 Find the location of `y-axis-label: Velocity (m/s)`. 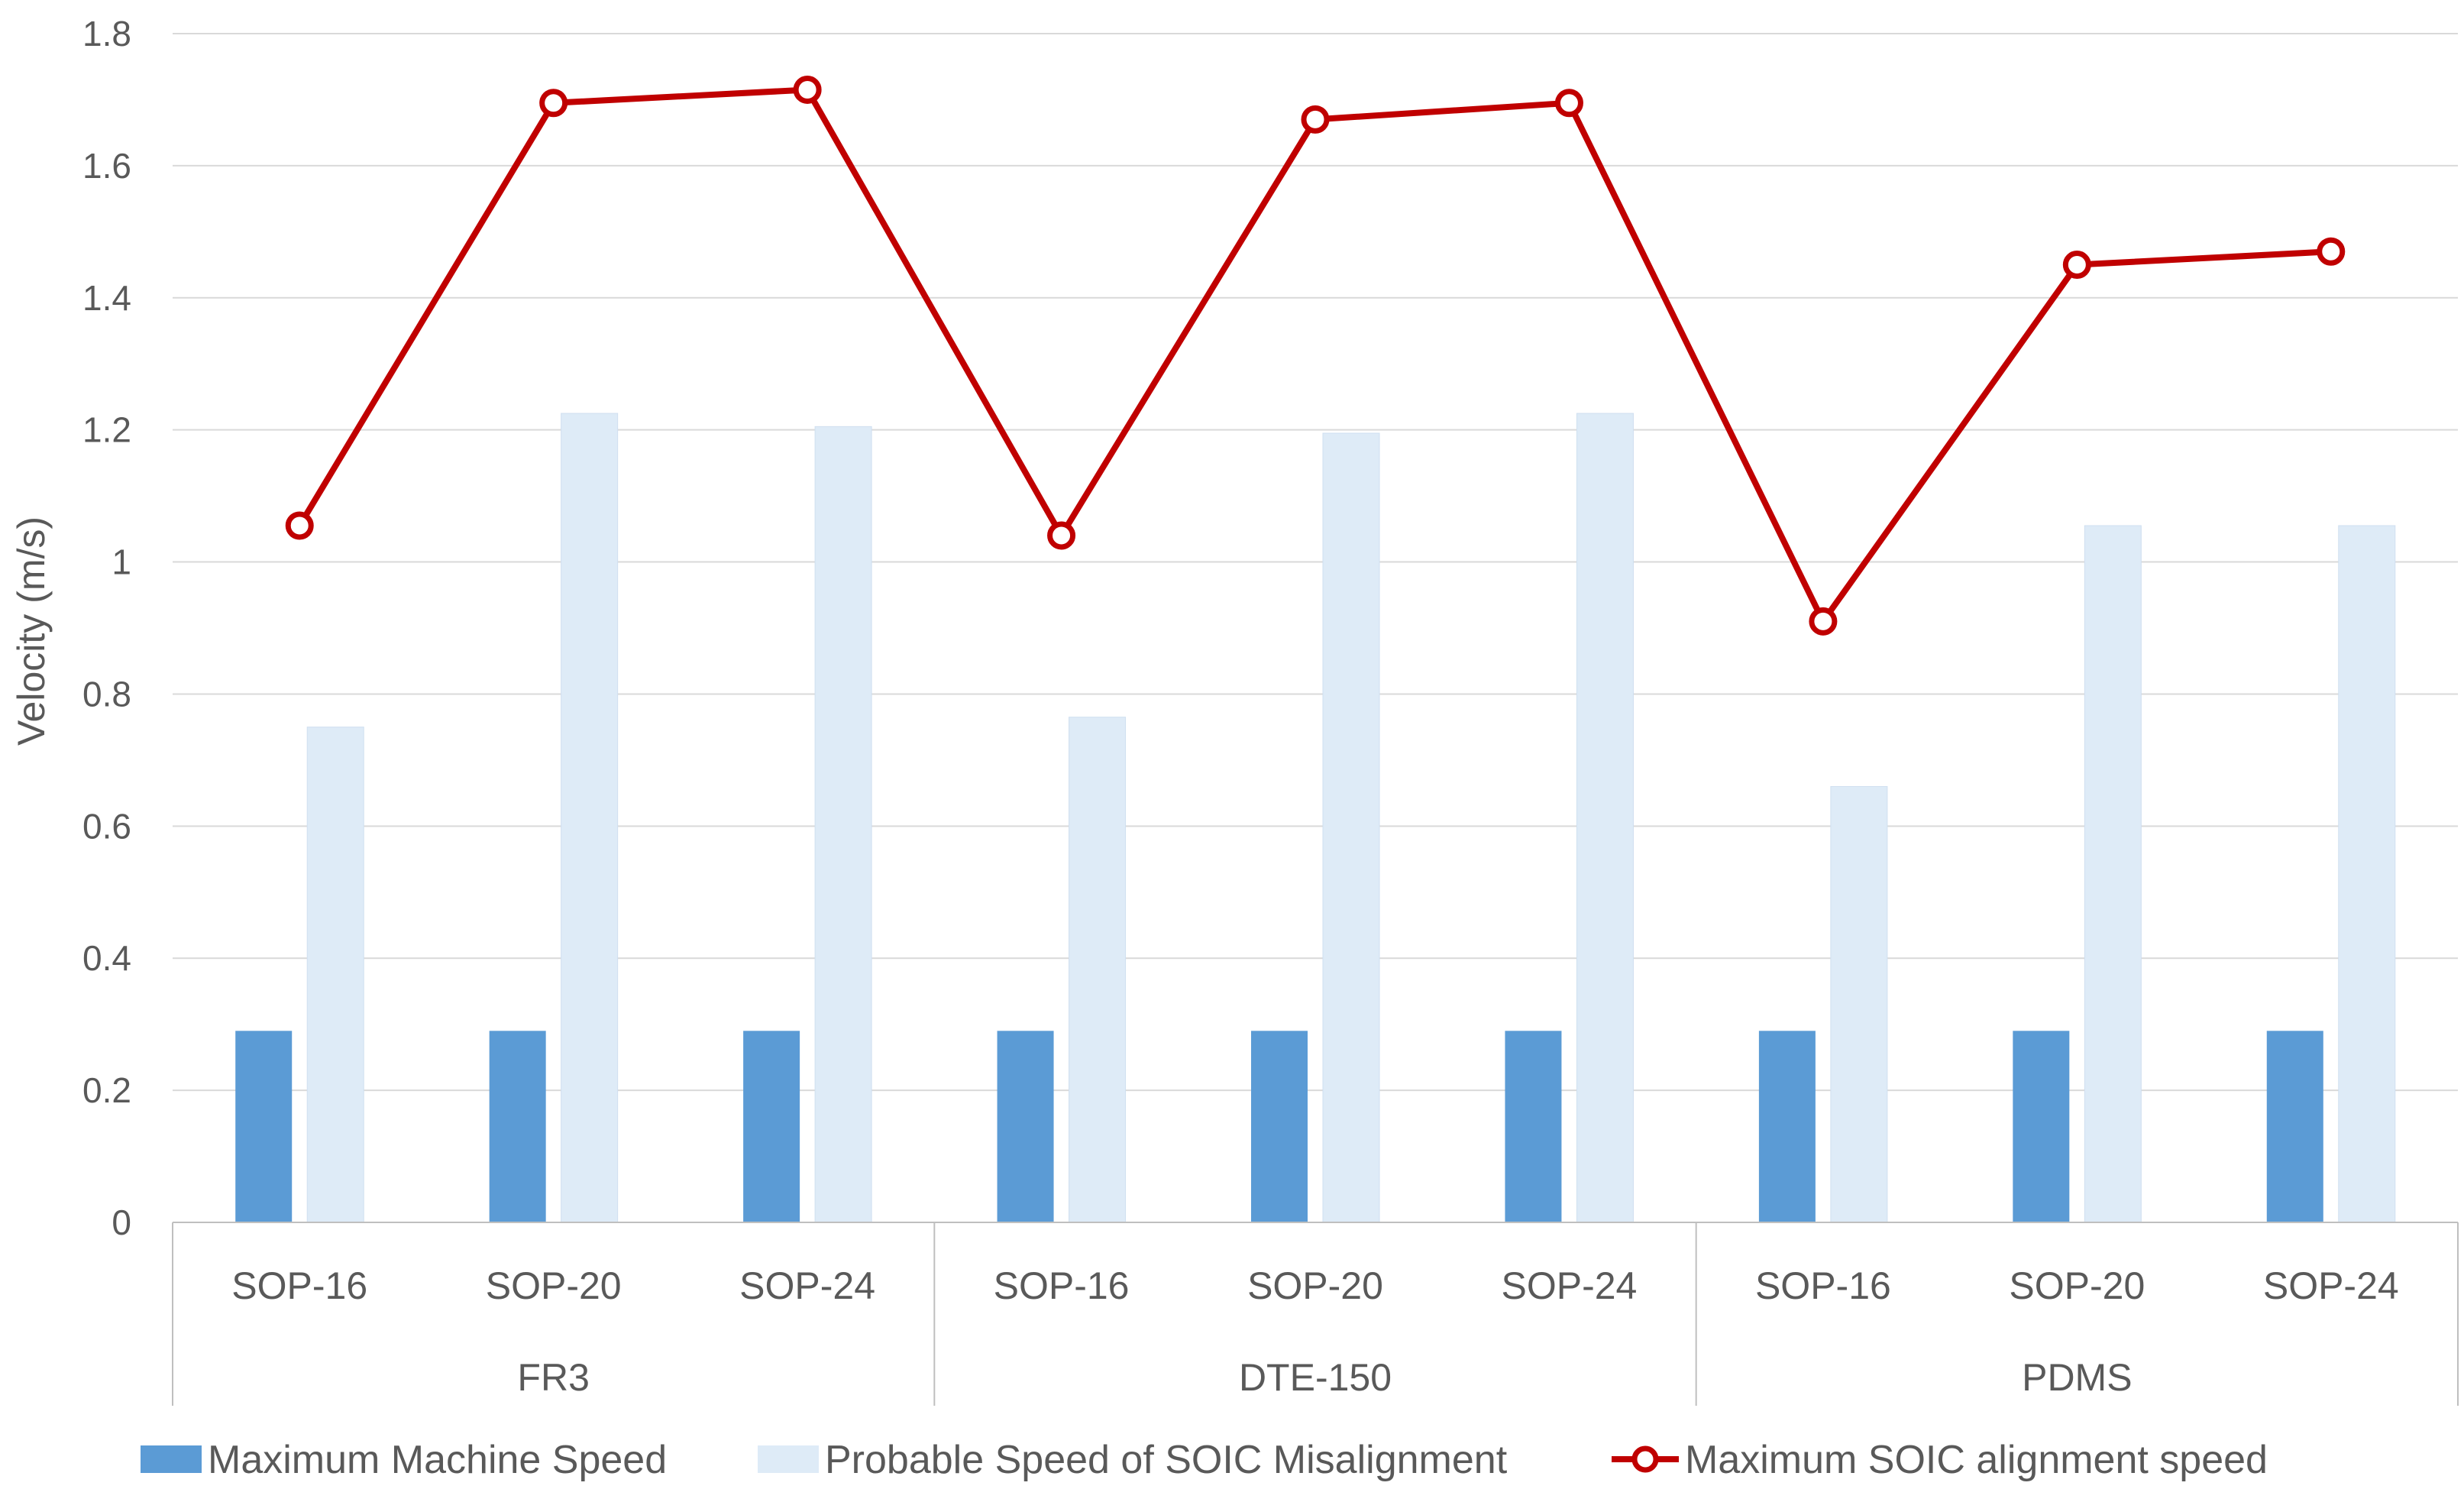

y-axis-label: Velocity (m/s) is located at coordinates (32, 631).